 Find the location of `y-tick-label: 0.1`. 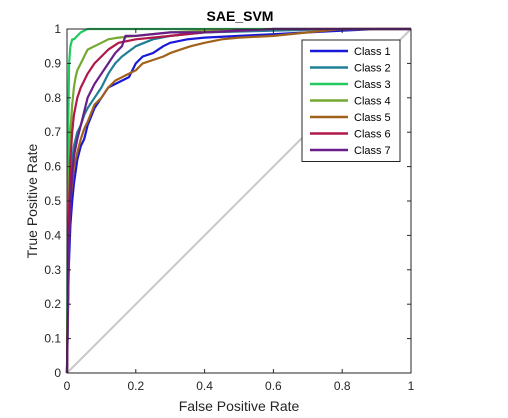

y-tick-label: 0.1 is located at coordinates (52, 339).